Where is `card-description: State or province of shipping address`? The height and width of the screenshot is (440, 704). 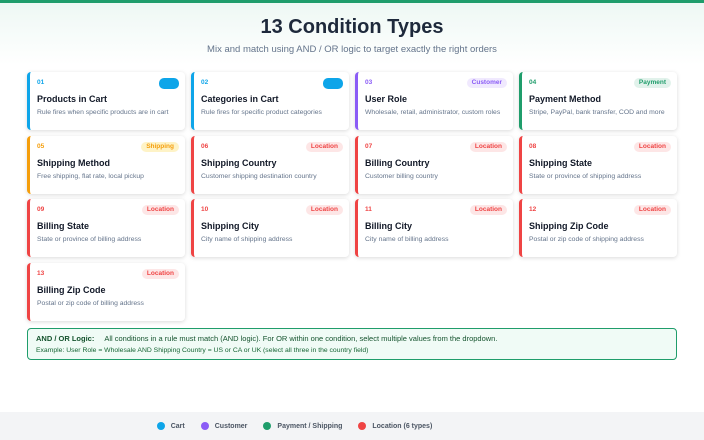 card-description: State or province of shipping address is located at coordinates (585, 176).